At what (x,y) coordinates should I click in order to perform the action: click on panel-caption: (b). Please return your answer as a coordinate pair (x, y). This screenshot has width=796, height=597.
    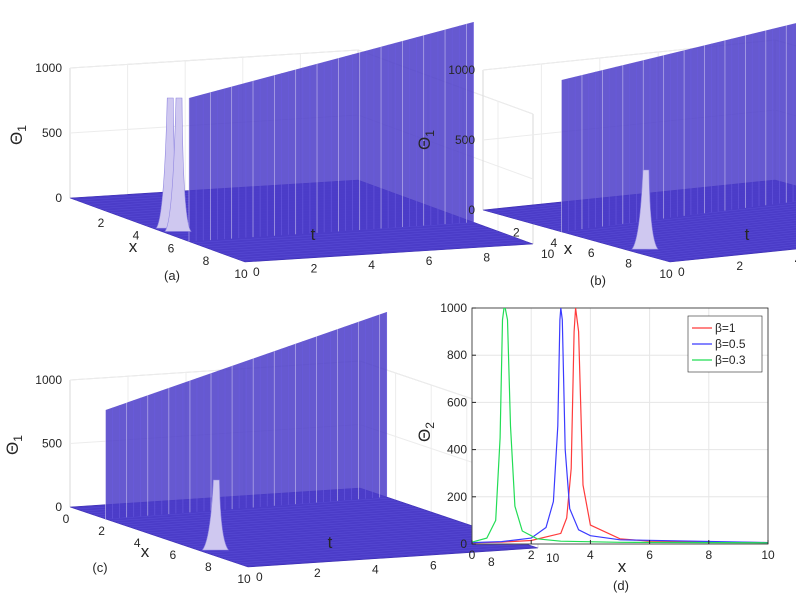
    Looking at the image, I should click on (598, 280).